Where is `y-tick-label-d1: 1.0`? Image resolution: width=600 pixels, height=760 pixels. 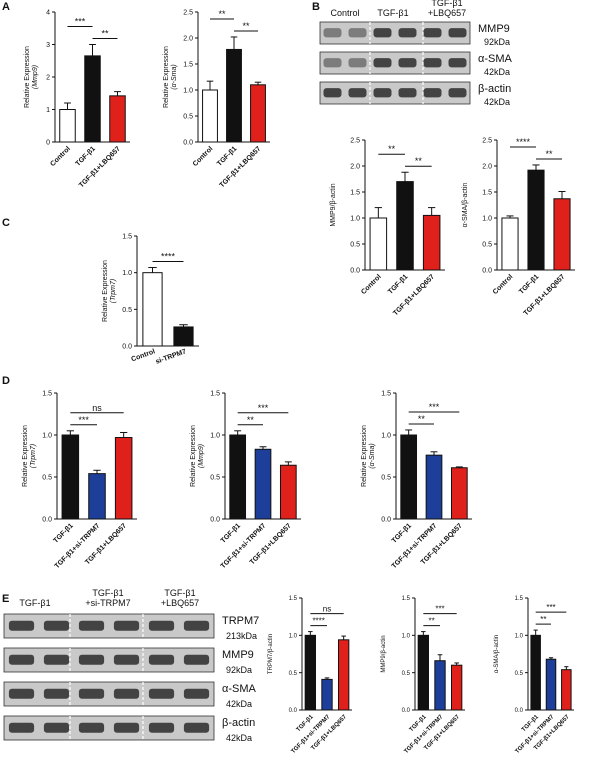 y-tick-label-d1: 1.0 is located at coordinates (47, 435).